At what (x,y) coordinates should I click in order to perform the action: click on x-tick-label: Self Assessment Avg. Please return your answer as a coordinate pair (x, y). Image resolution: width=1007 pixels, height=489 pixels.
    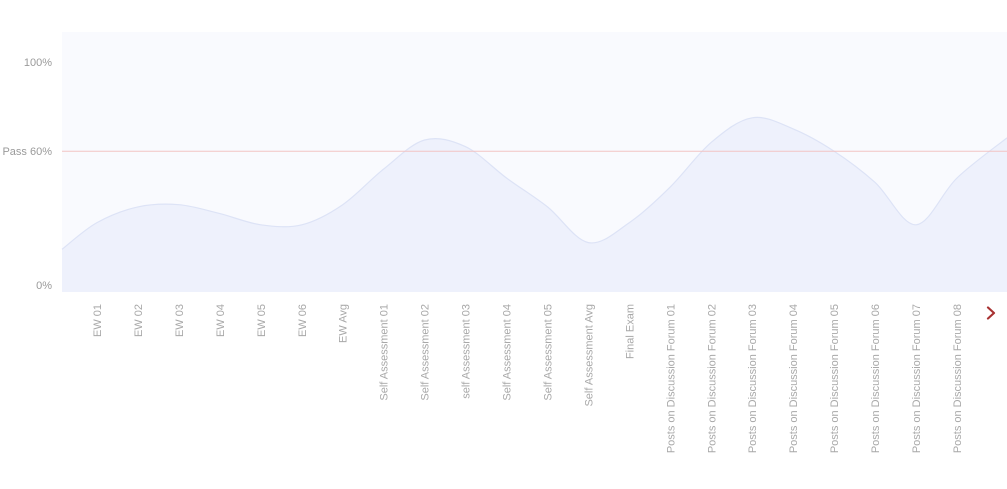
    Looking at the image, I should click on (589, 355).